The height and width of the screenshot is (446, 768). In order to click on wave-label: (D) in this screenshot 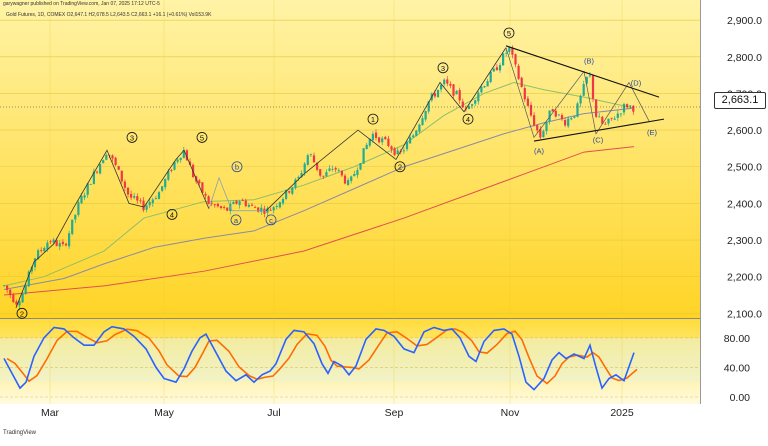, I will do `click(636, 82)`.